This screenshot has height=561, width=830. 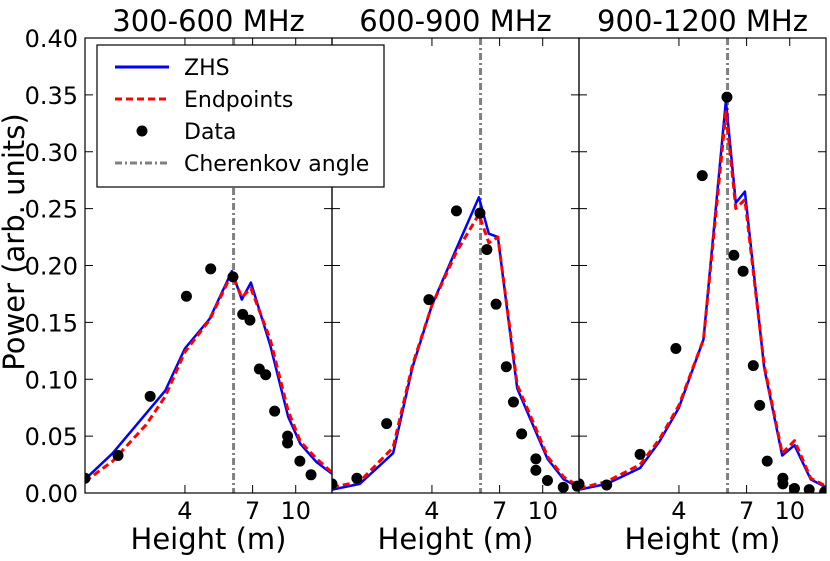 I want to click on y-tick-label: 0.35, so click(x=51, y=96).